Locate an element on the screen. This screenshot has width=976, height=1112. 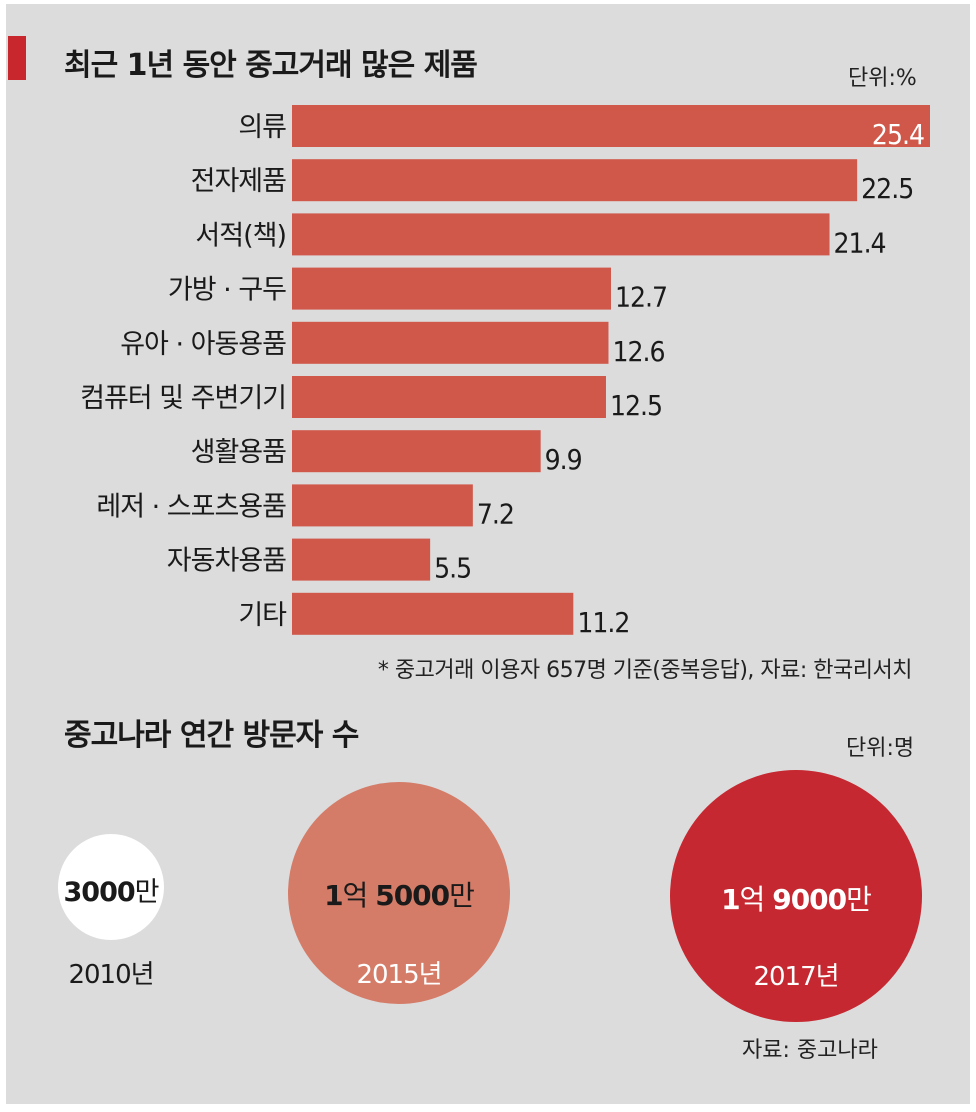
year-2017: 2017년 is located at coordinates (796, 977).